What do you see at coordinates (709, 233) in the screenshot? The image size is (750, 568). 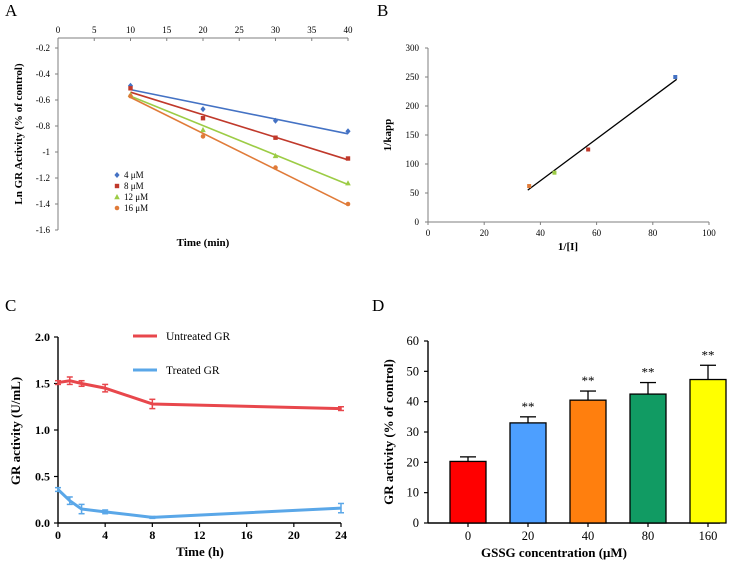 I see `panel-b-x-tick-label: 100` at bounding box center [709, 233].